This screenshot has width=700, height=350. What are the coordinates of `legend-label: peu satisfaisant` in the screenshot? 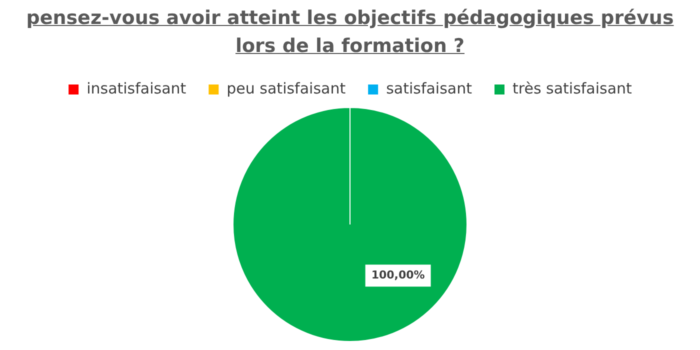 It's located at (286, 88).